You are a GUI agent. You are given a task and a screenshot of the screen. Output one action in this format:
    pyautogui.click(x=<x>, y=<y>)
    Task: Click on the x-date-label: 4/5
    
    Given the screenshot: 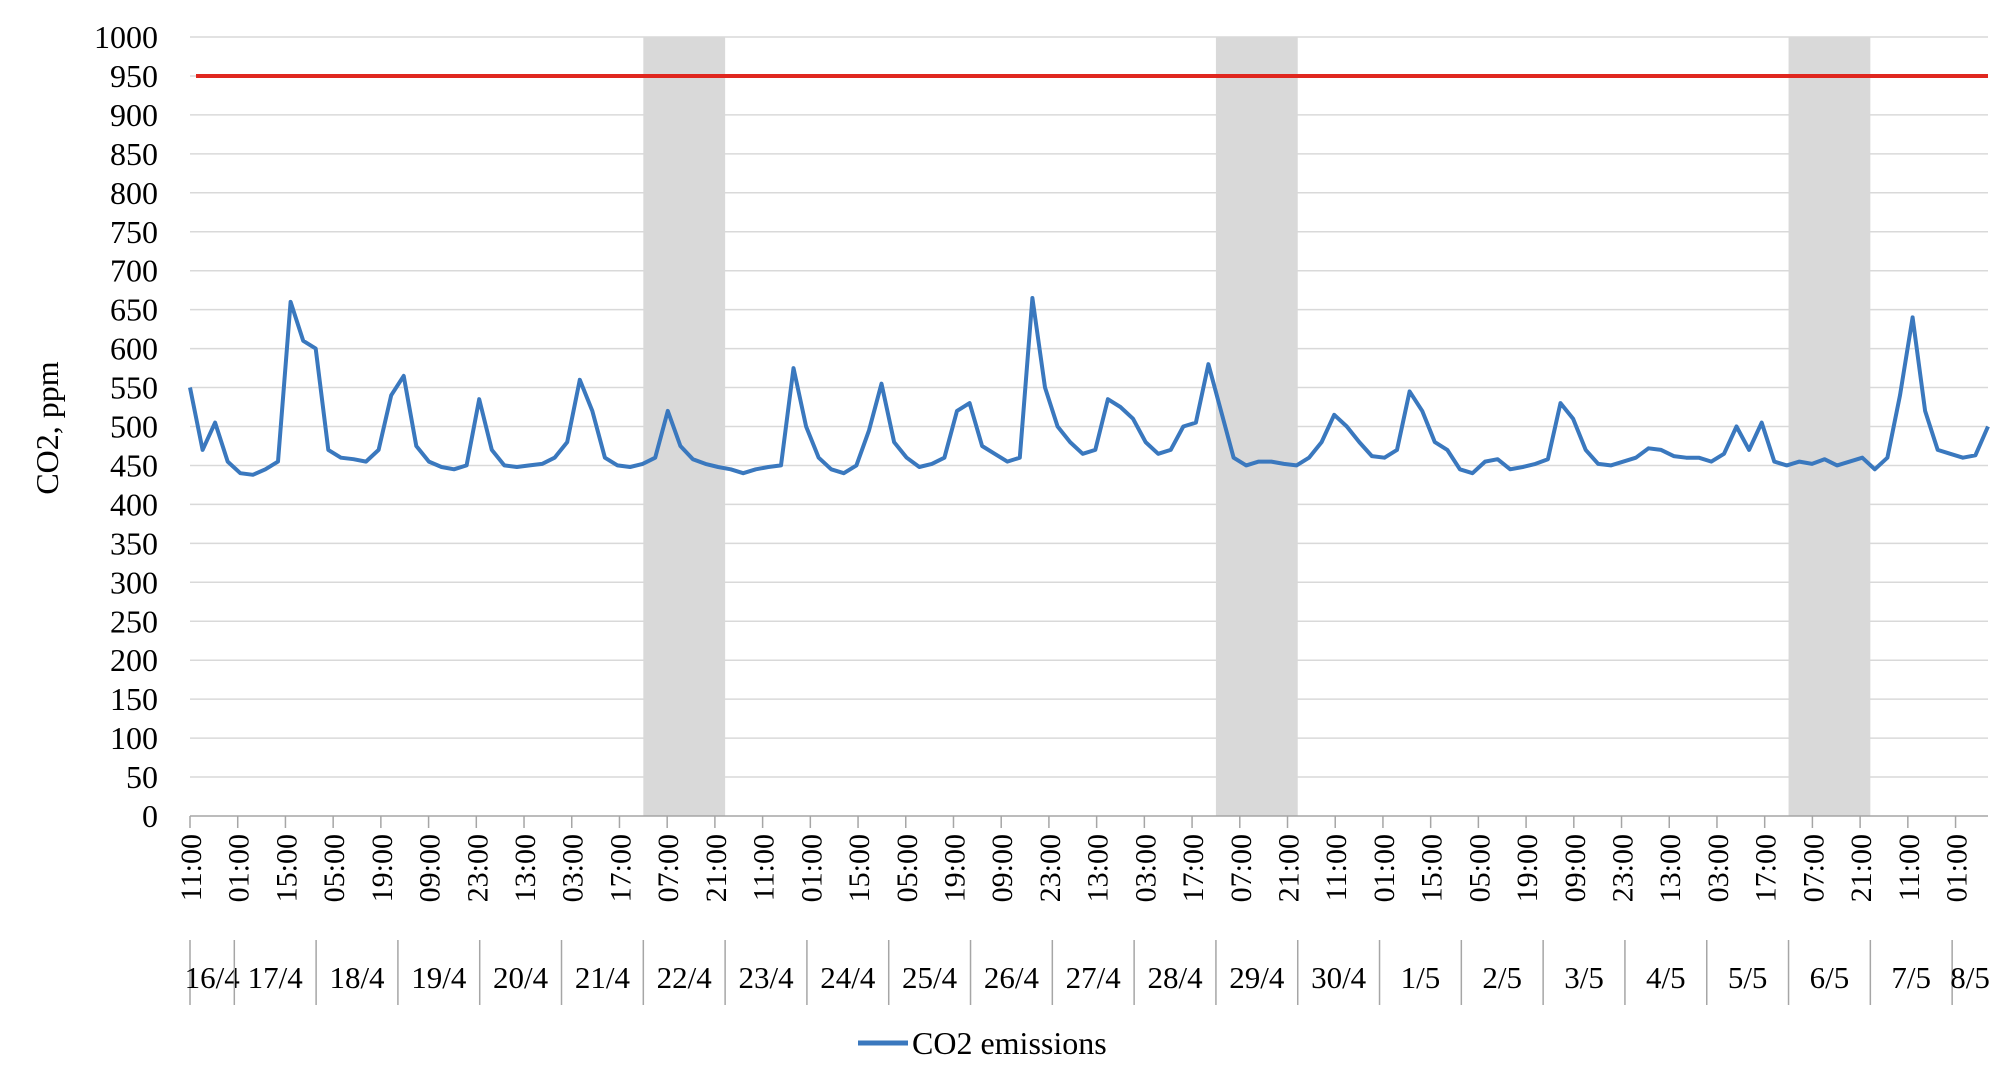 What is the action you would take?
    pyautogui.click(x=1666, y=977)
    